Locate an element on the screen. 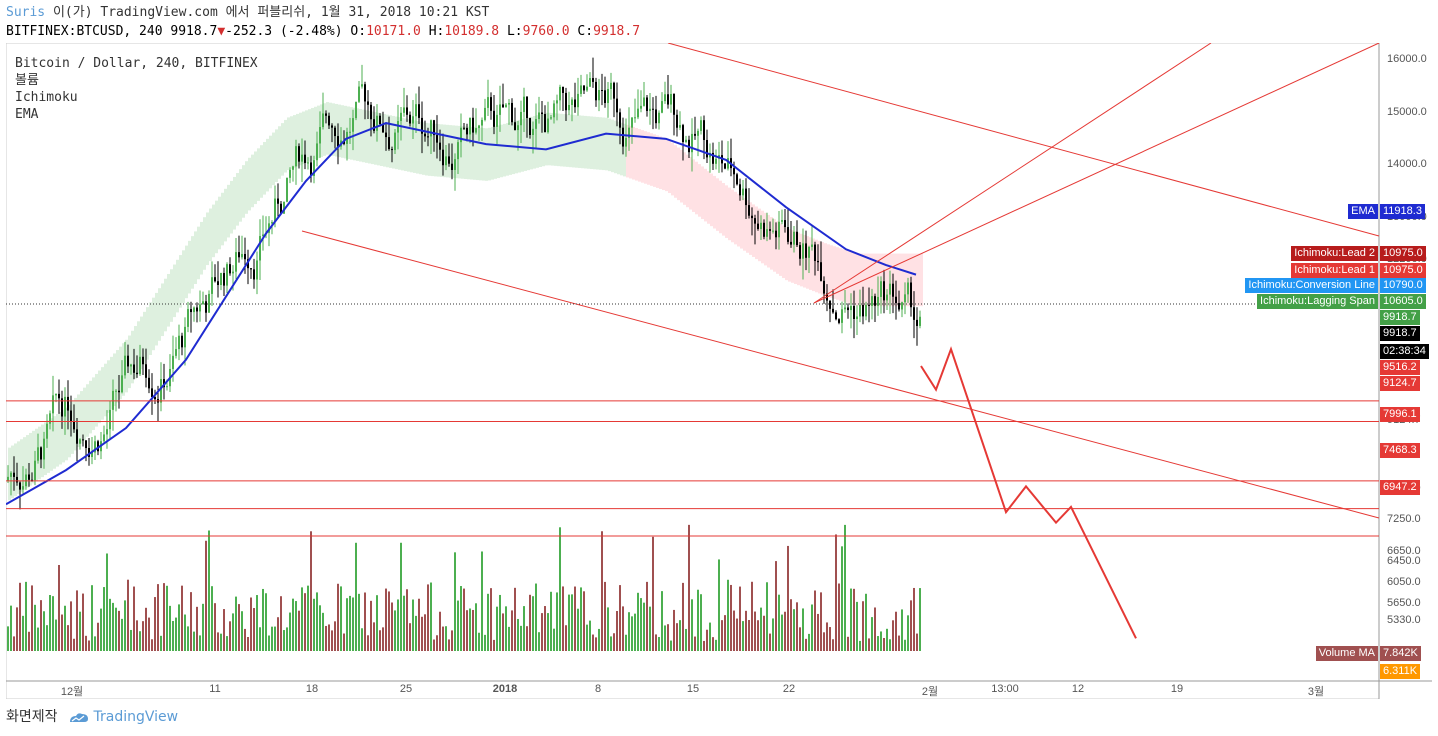 The height and width of the screenshot is (736, 1438). high-value: 10189.8 is located at coordinates (472, 31).